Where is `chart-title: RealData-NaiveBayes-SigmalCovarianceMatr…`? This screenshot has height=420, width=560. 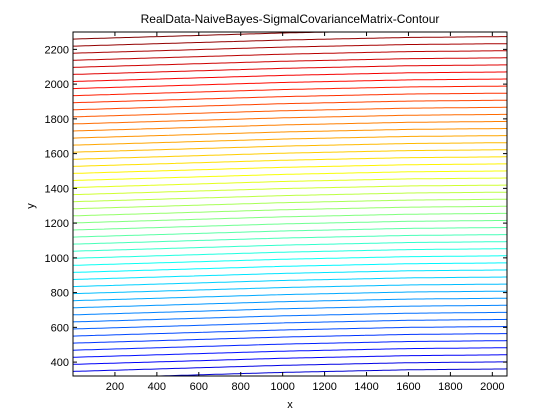 chart-title: RealData-NaiveBayes-SigmalCovarianceMatr… is located at coordinates (290, 19).